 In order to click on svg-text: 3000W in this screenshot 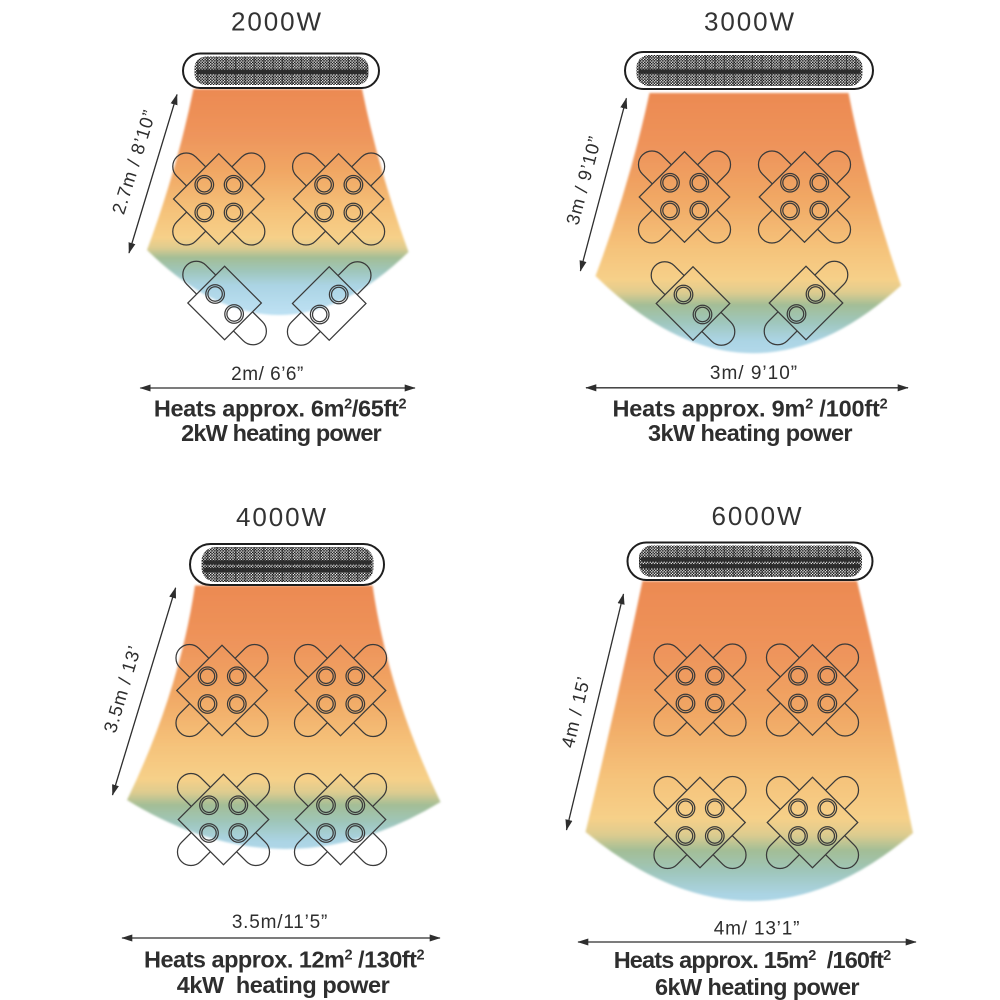, I will do `click(750, 22)`.